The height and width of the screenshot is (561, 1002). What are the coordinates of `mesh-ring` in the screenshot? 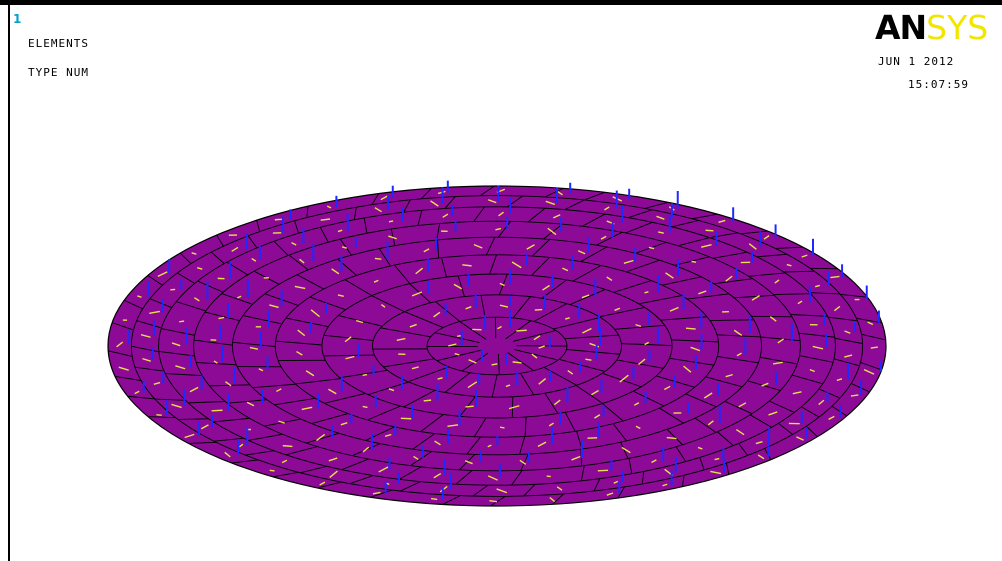 It's located at (497, 346).